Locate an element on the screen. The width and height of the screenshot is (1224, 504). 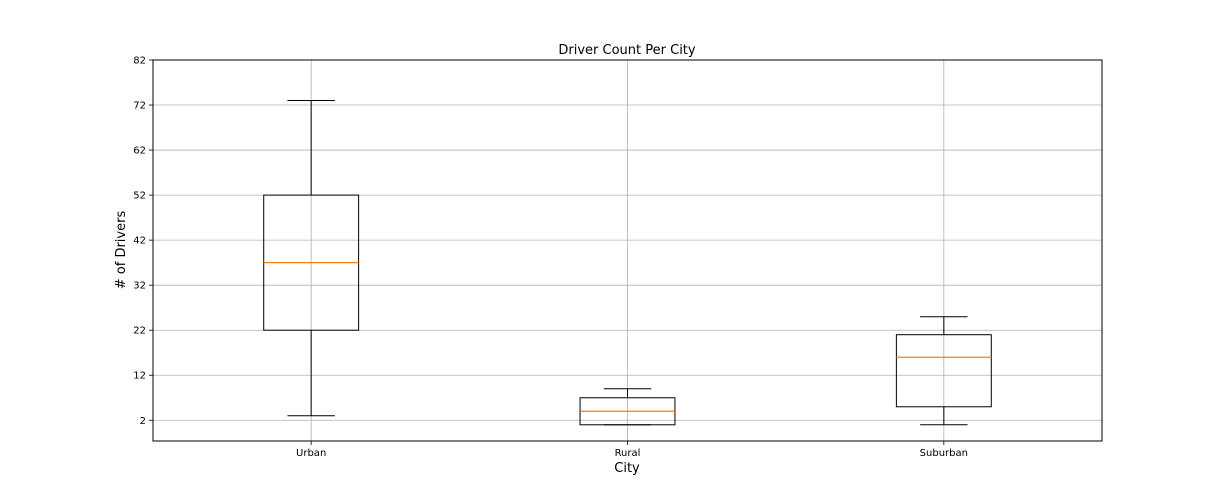
y-tick-label: 32 is located at coordinates (139, 286).